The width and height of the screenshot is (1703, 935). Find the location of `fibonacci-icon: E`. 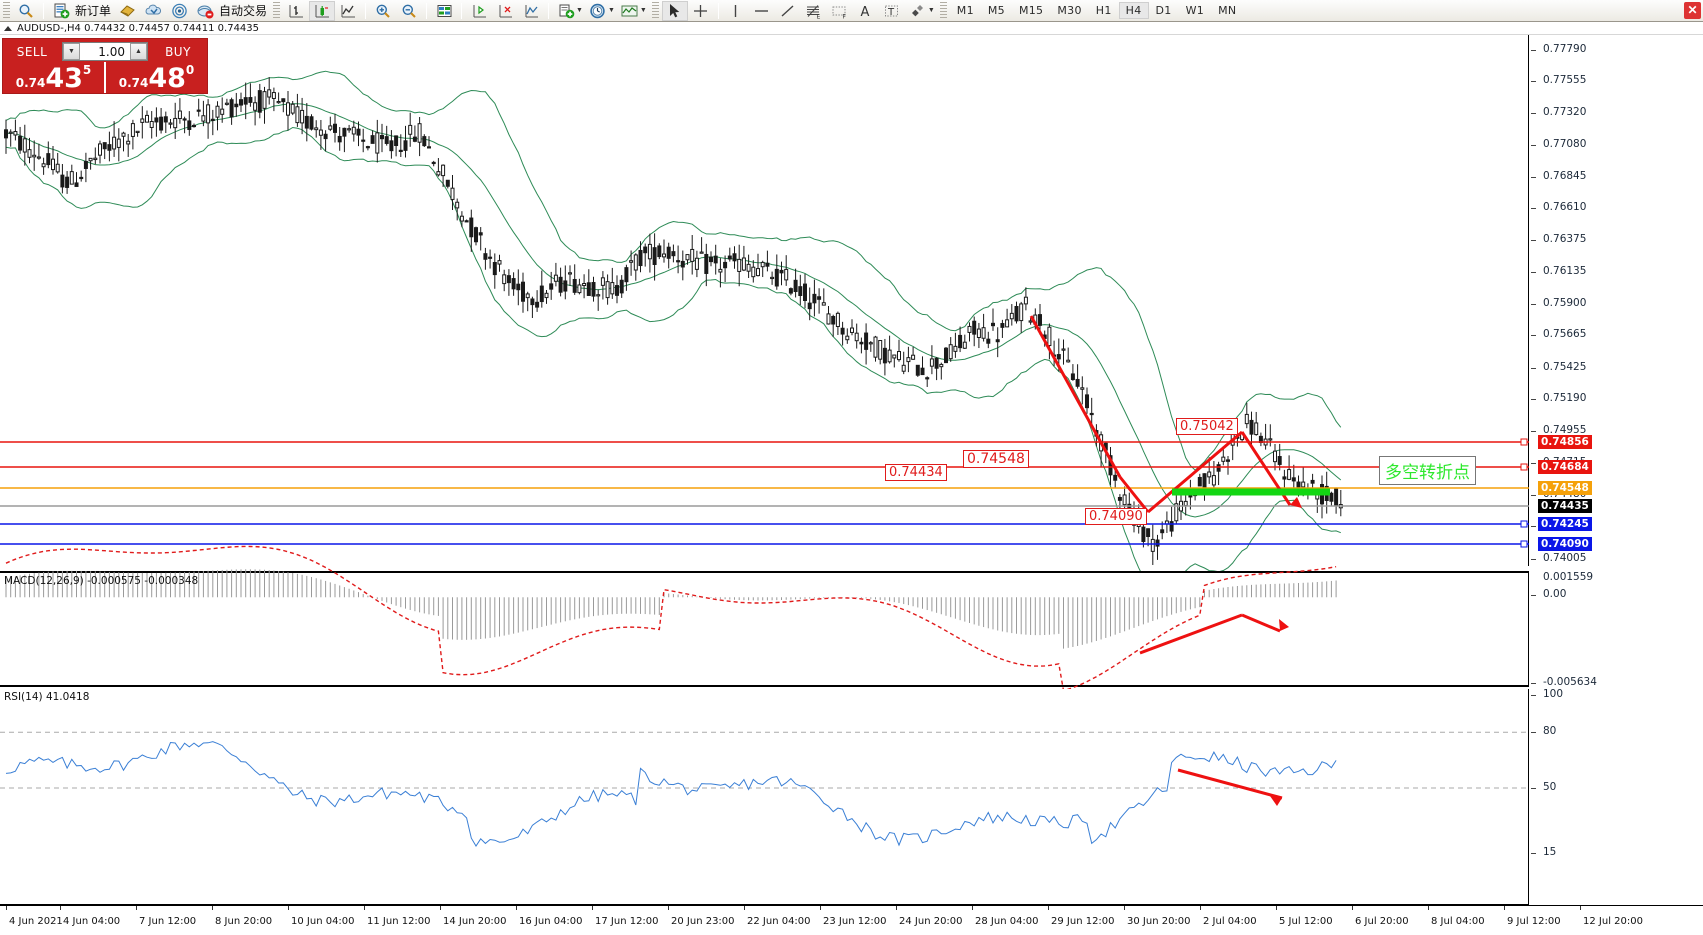

fibonacci-icon: E is located at coordinates (814, 11).